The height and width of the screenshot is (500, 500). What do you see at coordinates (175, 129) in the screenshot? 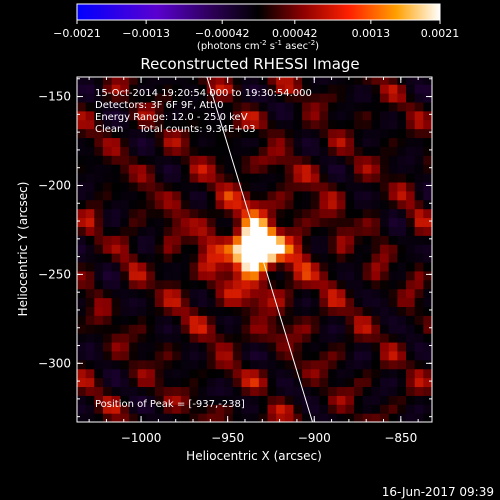
I see `annotation-line: Clean Total counts: 9.34E+03` at bounding box center [175, 129].